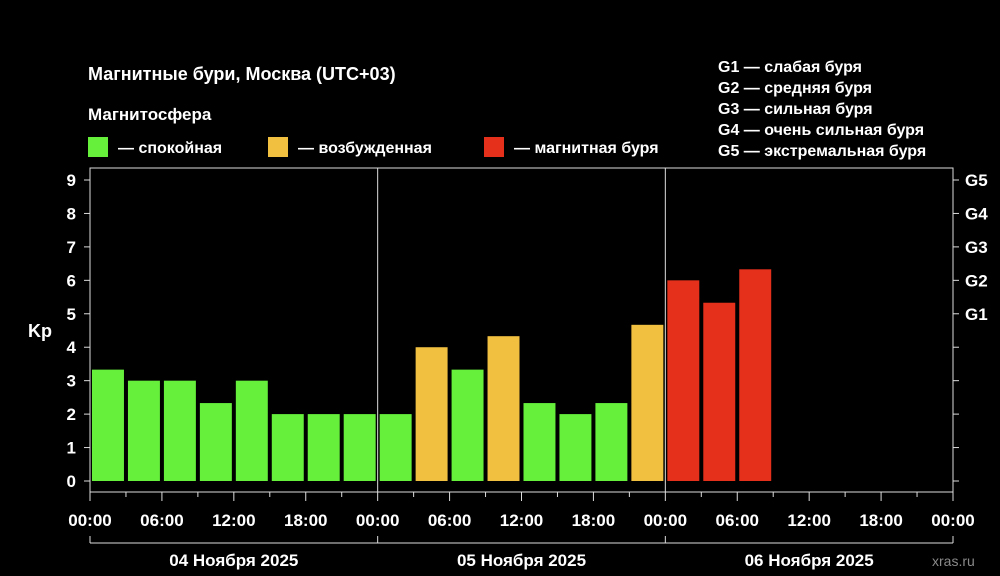  Describe the element at coordinates (976, 213) in the screenshot. I see `g-tick-label: G4` at that location.